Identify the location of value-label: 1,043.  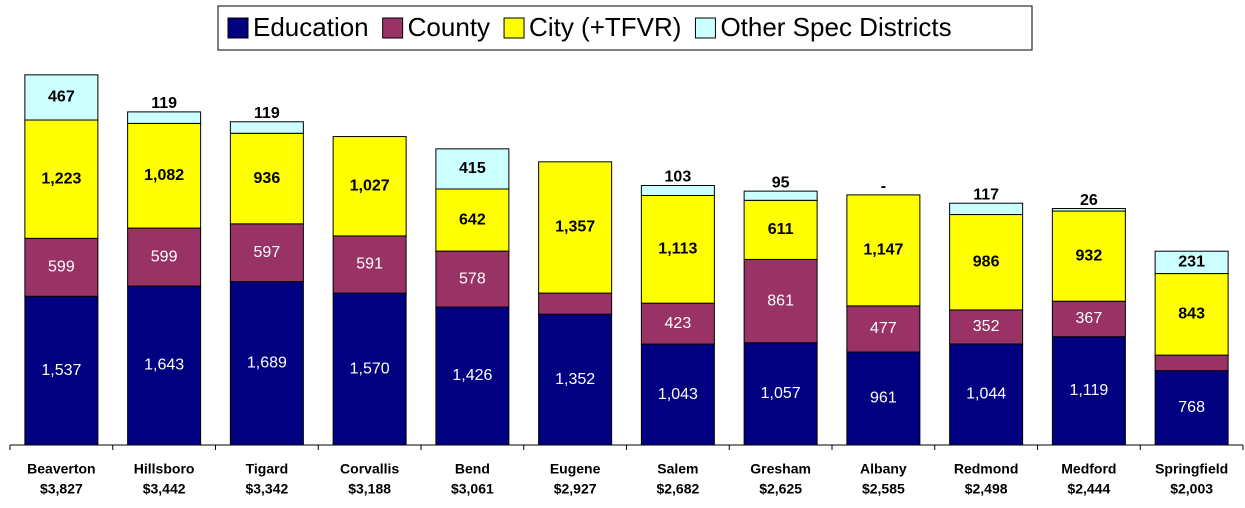
(678, 394).